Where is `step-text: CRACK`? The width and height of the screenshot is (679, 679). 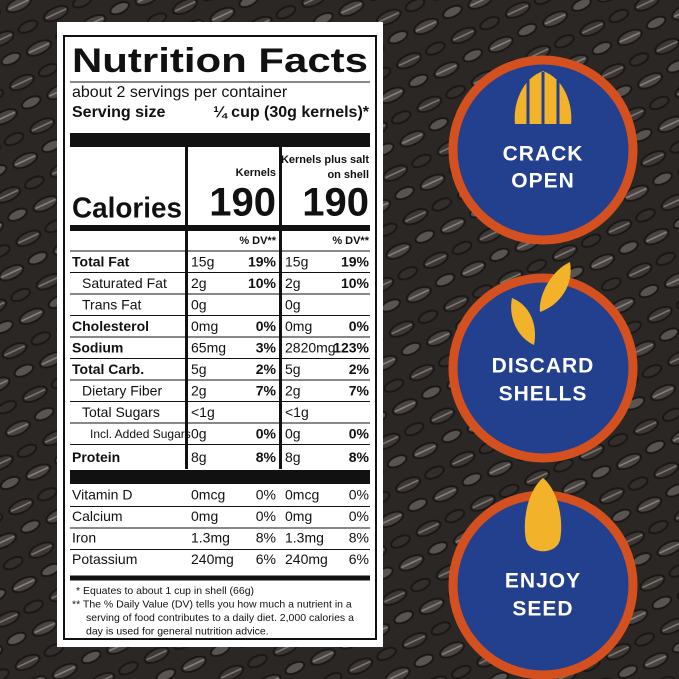
step-text: CRACK is located at coordinates (543, 154).